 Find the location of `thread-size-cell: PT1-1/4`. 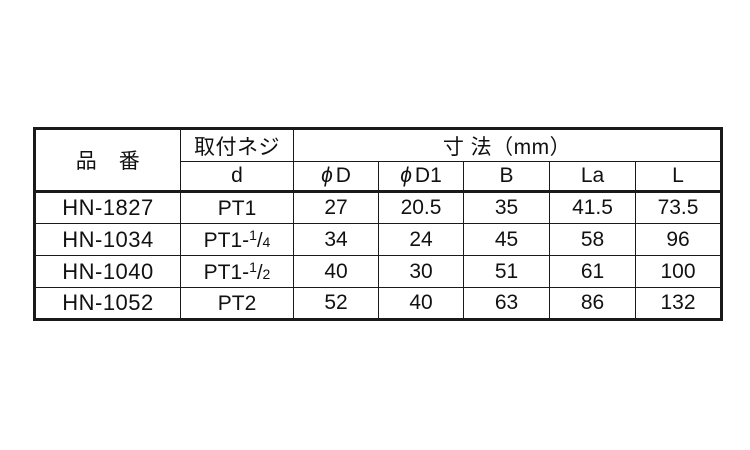

thread-size-cell: PT1-1/4 is located at coordinates (237, 239).